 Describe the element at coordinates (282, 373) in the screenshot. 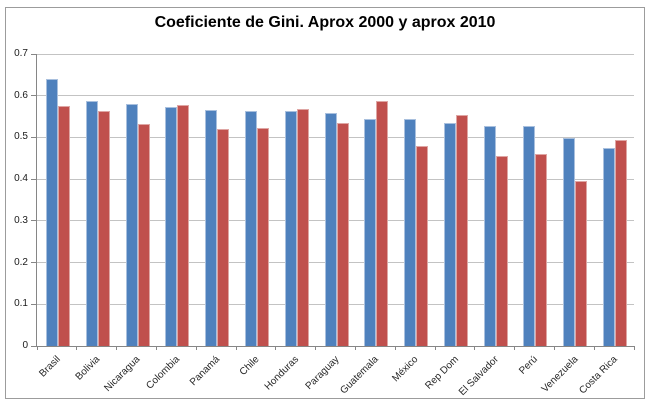

I see `x-axis-label: Honduras` at that location.